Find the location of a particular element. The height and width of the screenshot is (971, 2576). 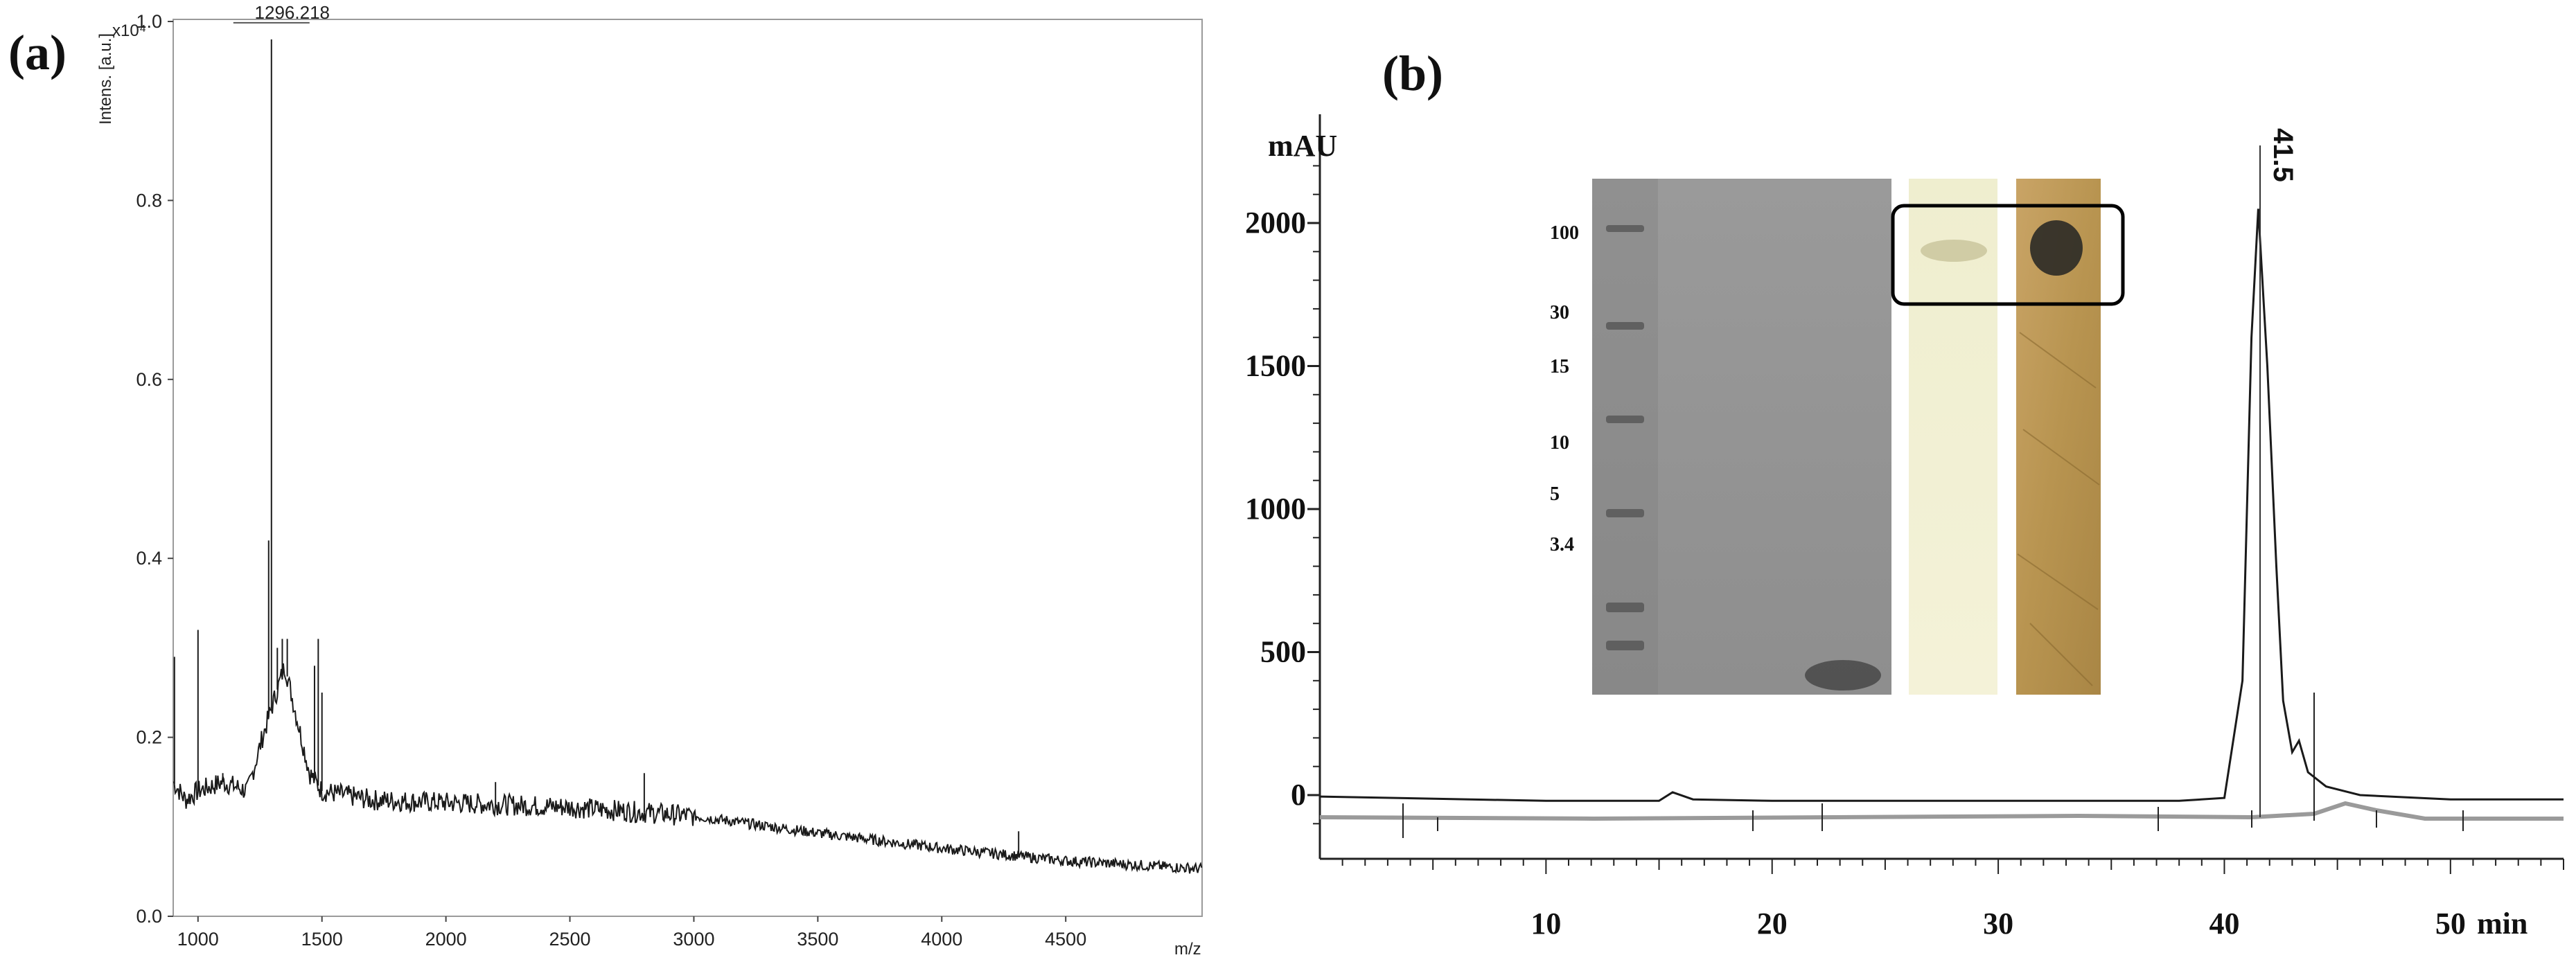

ms-x-axis-label: m/z is located at coordinates (1187, 949).